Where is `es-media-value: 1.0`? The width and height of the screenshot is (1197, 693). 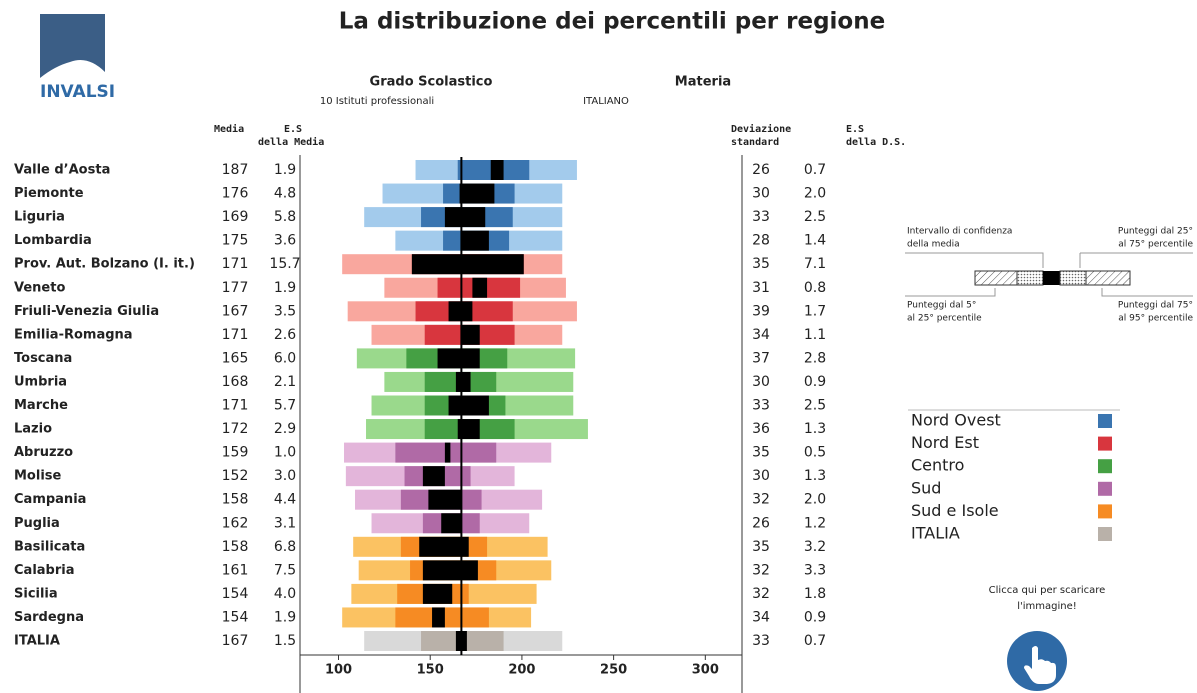 es-media-value: 1.0 is located at coordinates (285, 453).